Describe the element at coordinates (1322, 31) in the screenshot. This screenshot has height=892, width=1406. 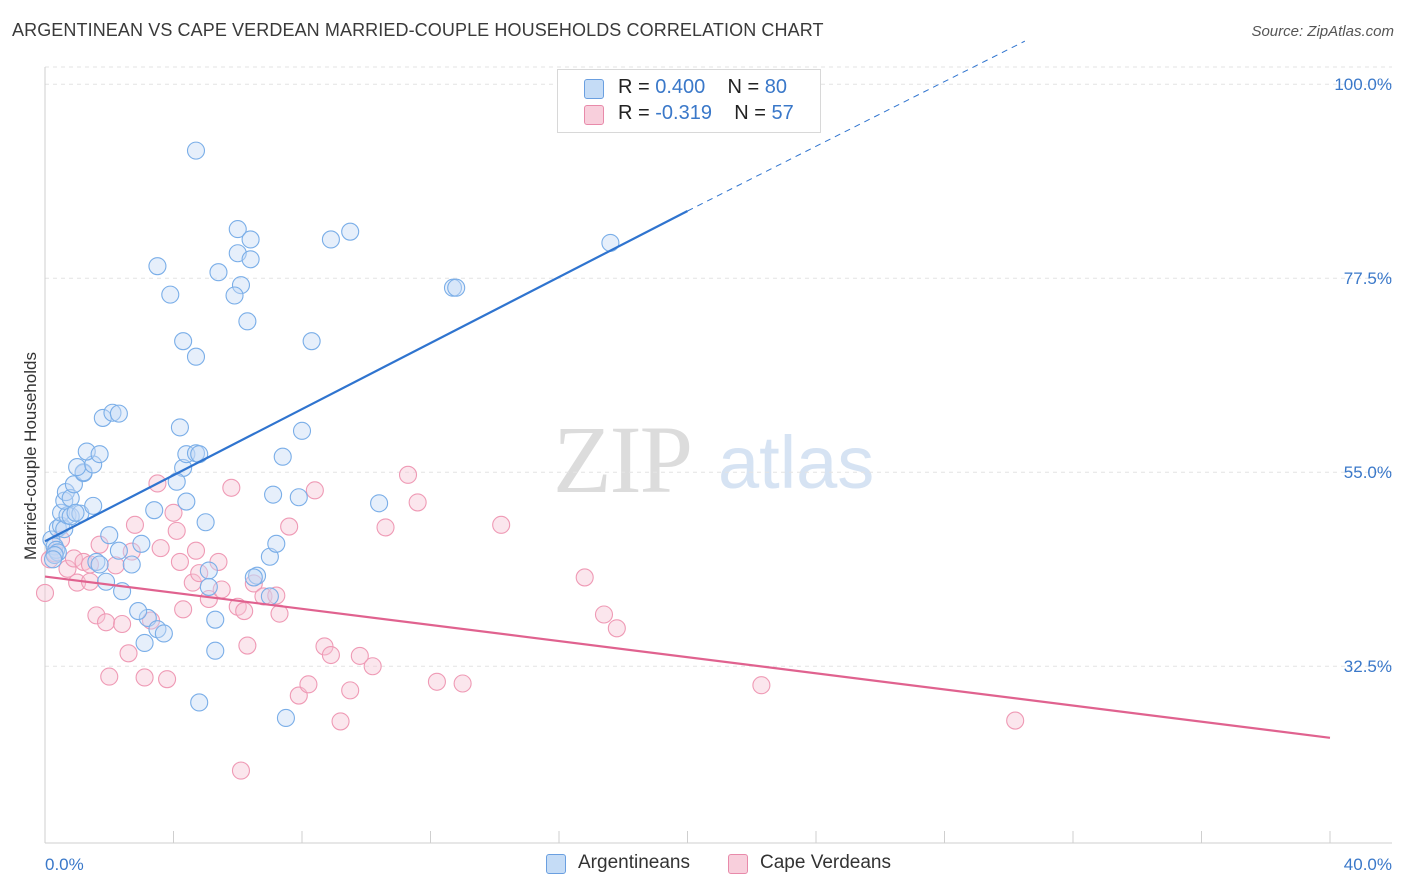
I see `source-label: Source: ZipAtlas.com` at that location.